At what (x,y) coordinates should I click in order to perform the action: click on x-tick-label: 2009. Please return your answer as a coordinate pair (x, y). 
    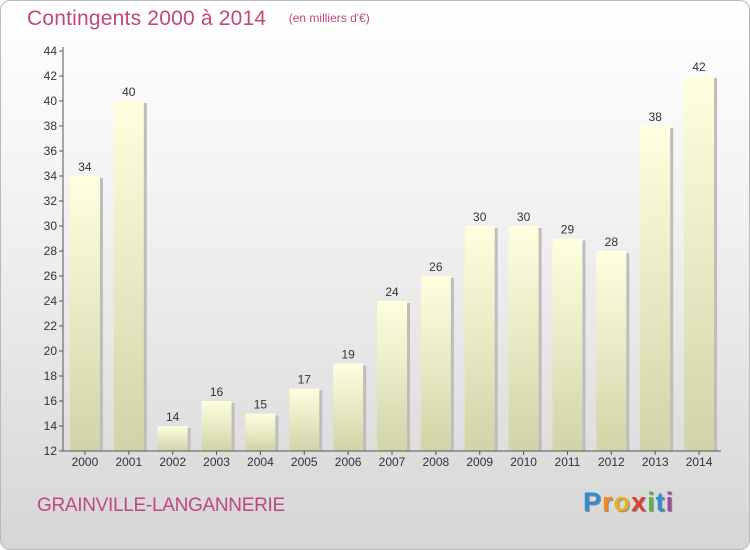
    Looking at the image, I should click on (479, 462).